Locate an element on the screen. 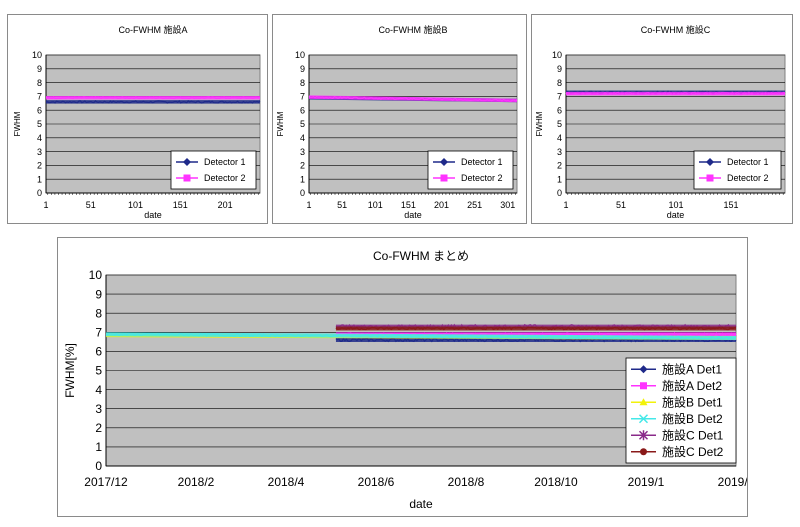  x-tick-label: 2017/12 is located at coordinates (106, 482).